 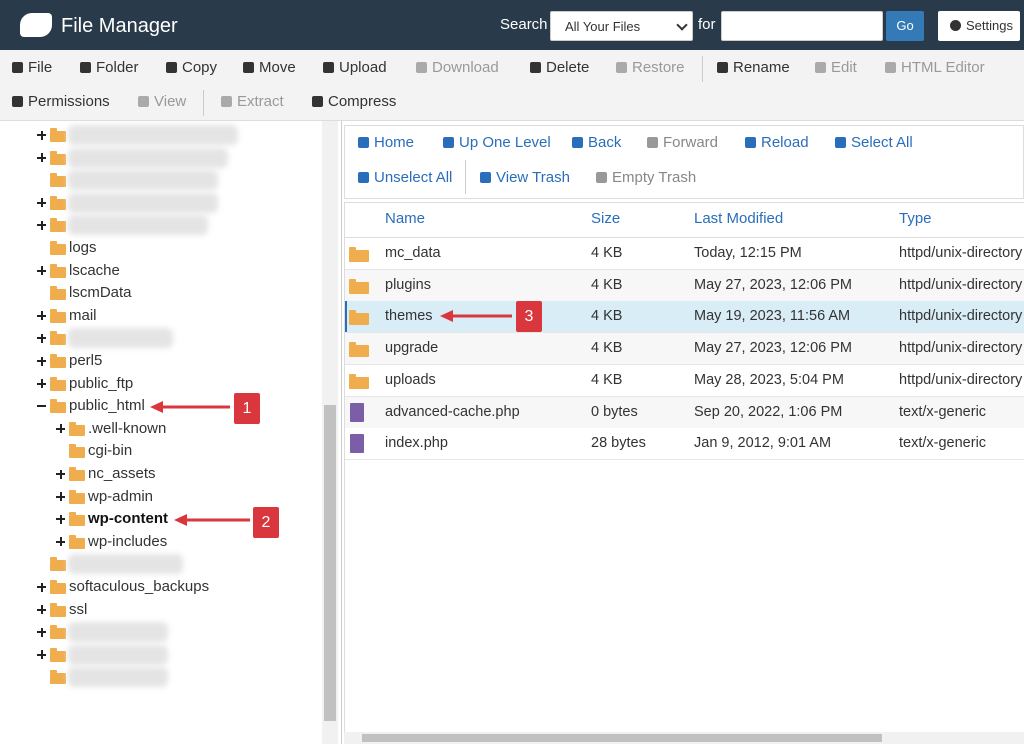 I want to click on column-header: Last Modified, so click(x=739, y=218).